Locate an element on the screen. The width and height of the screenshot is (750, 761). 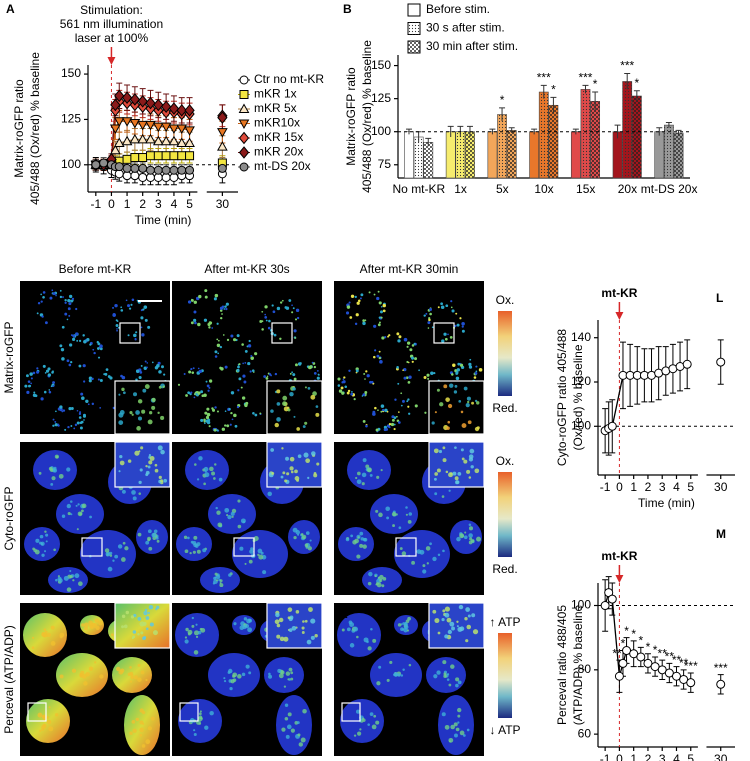
annotation-text: mt-KR is located at coordinates (619, 556).